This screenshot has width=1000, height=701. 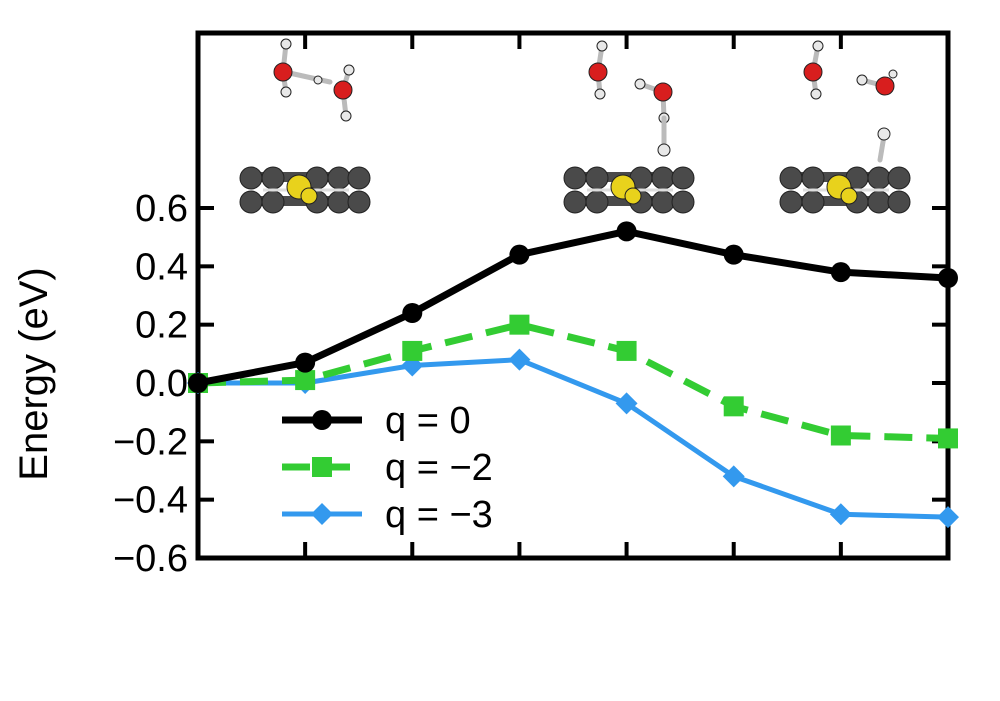 I want to click on series-line, so click(x=573, y=381).